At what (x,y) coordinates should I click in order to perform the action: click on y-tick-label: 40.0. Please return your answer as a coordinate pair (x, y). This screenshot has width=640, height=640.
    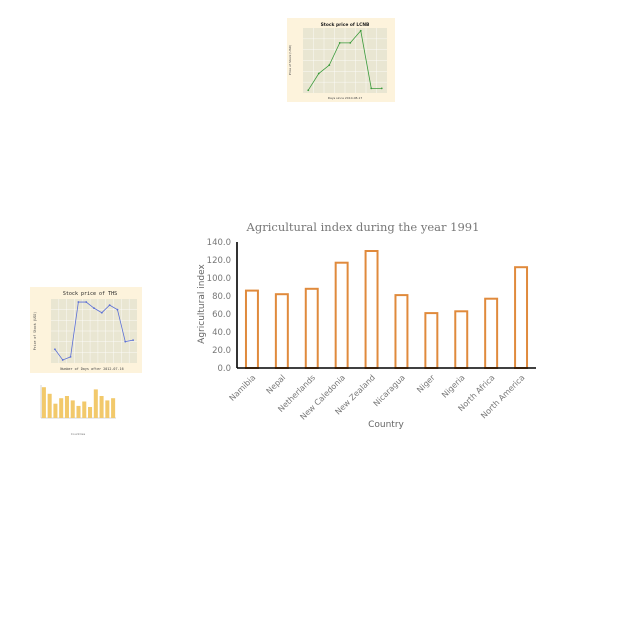
    Looking at the image, I should click on (221, 333).